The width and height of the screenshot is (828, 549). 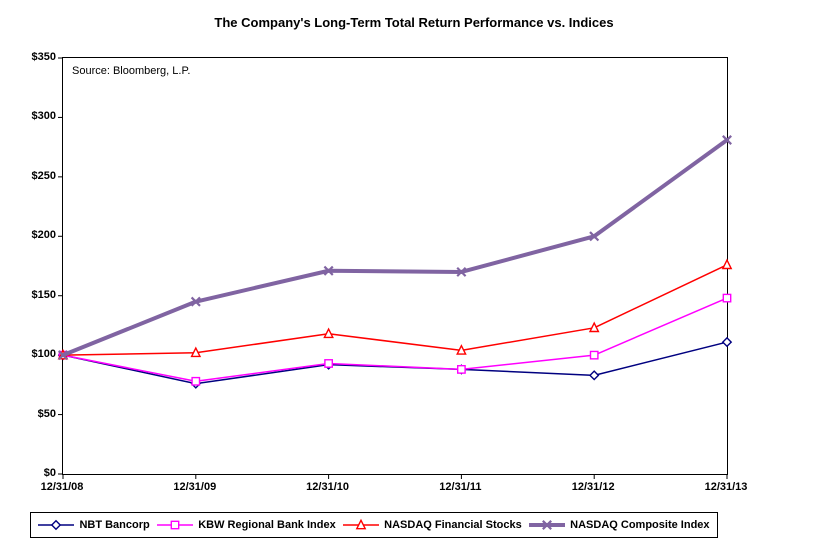 I want to click on x-tick-label: 12/31/11, so click(x=460, y=487).